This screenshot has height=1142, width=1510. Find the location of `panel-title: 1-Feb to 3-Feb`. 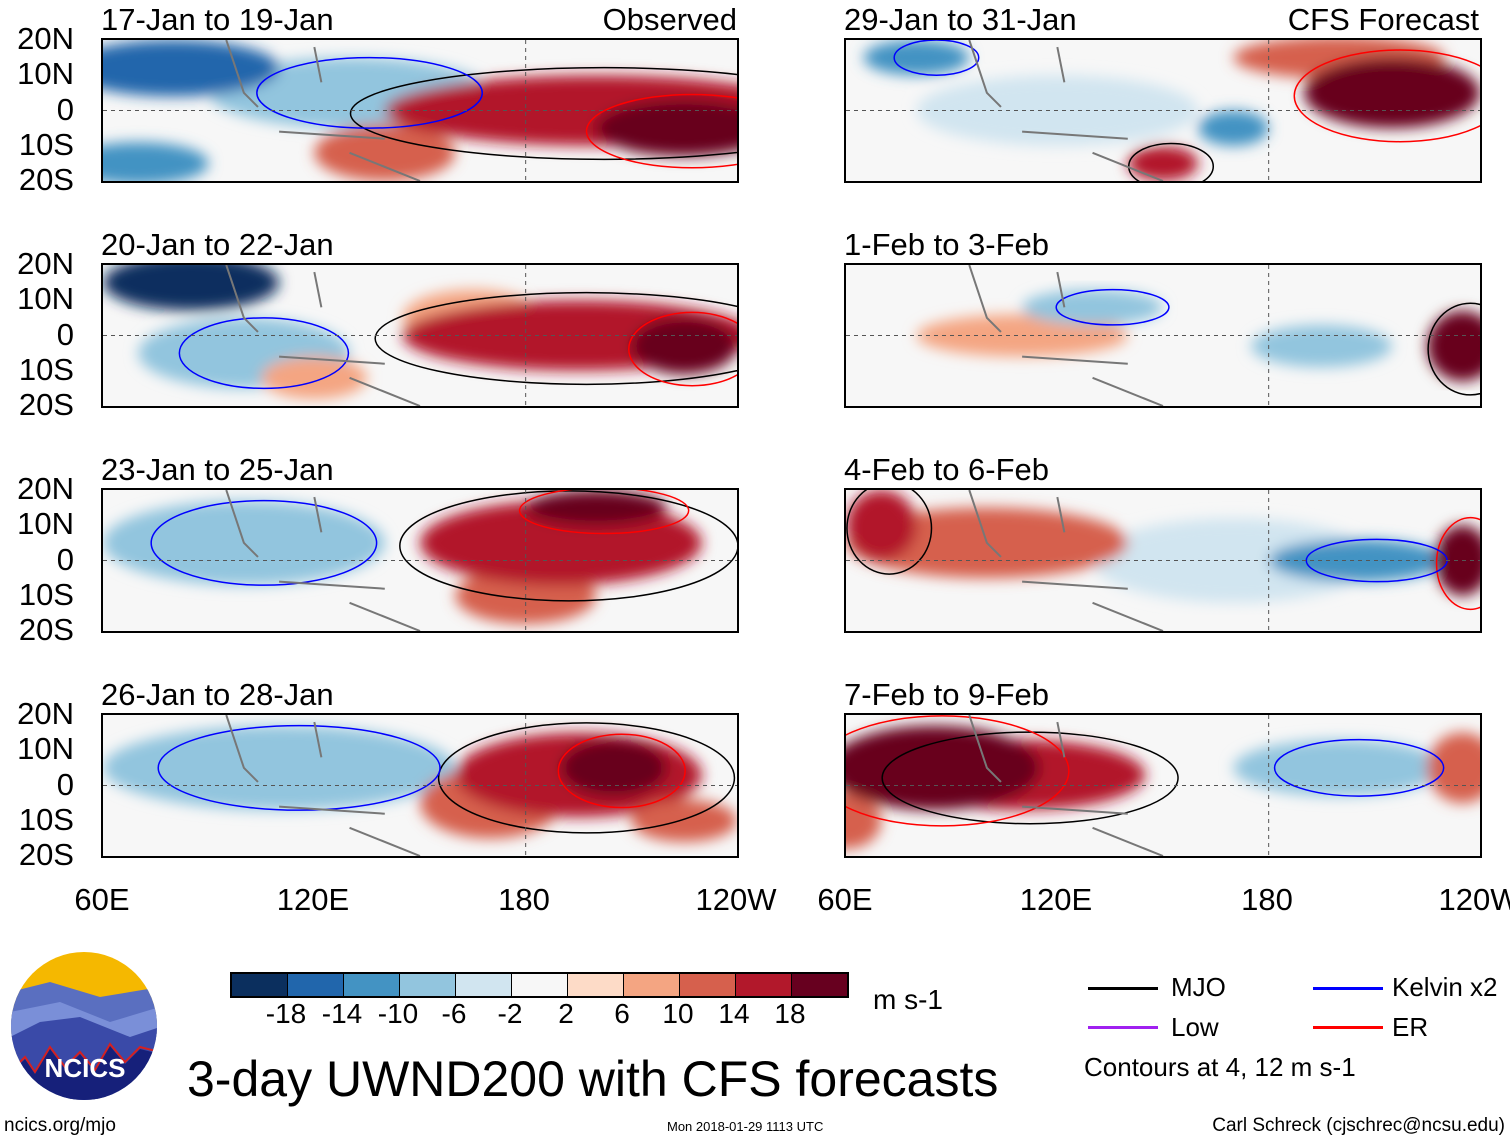

panel-title: 1-Feb to 3-Feb is located at coordinates (947, 244).